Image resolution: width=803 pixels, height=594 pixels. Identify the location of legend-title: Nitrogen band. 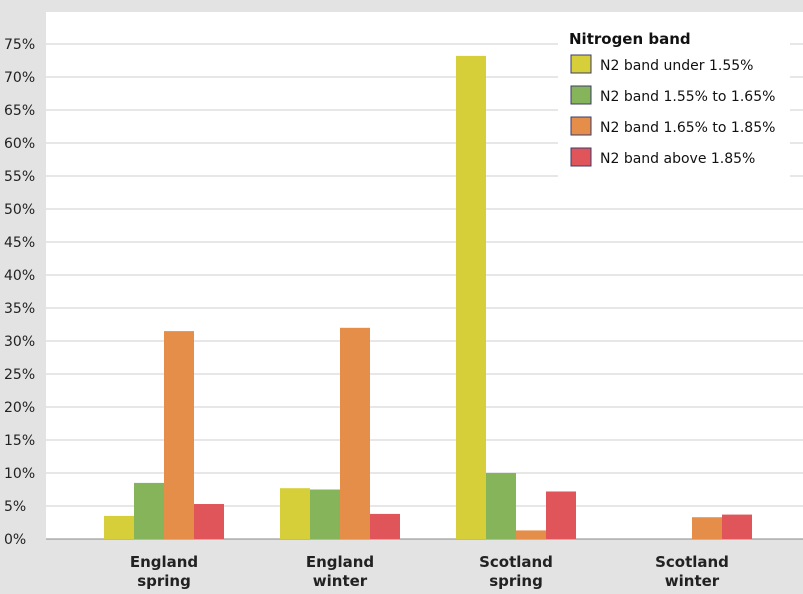
(630, 39).